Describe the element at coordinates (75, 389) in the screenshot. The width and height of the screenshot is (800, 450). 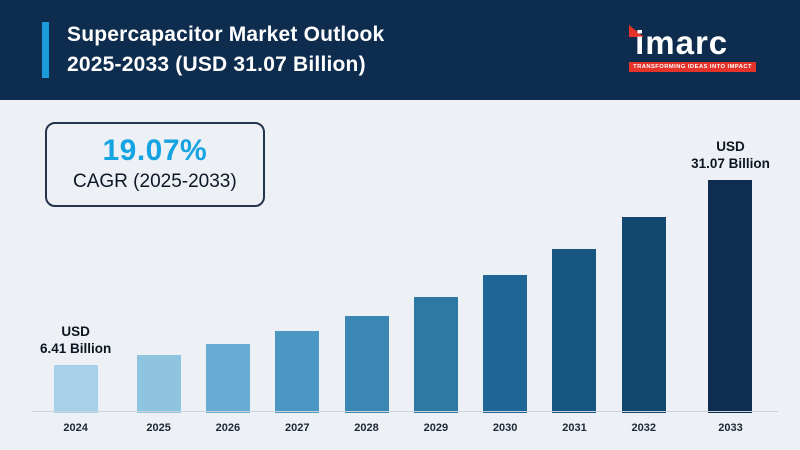
I see `bar-2024` at that location.